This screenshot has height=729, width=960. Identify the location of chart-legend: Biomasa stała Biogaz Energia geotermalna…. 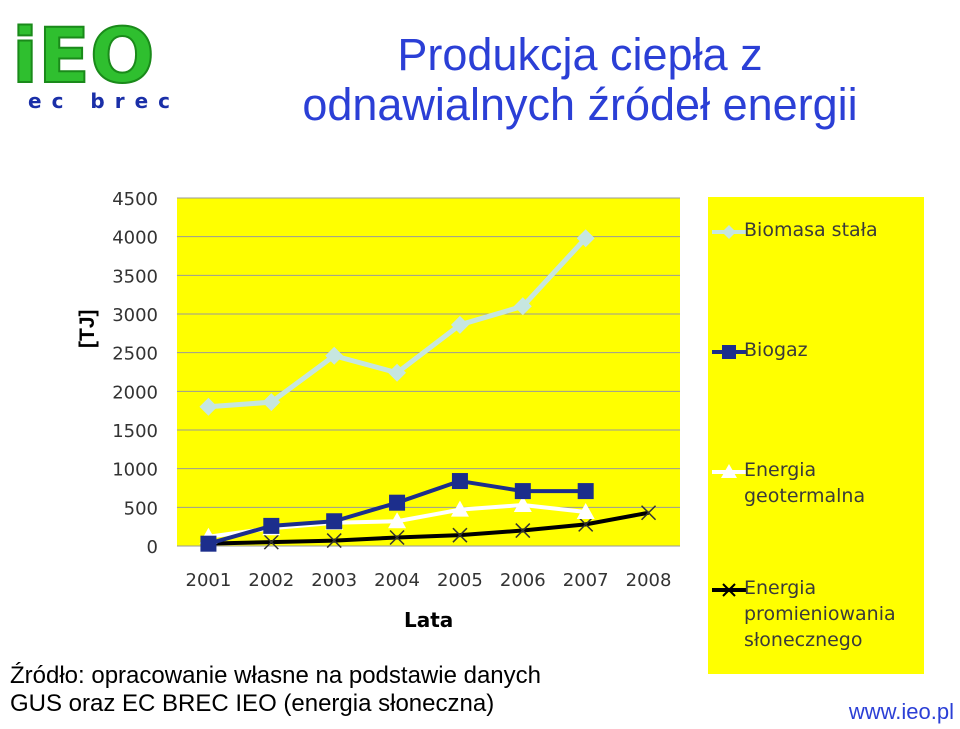
(816, 435).